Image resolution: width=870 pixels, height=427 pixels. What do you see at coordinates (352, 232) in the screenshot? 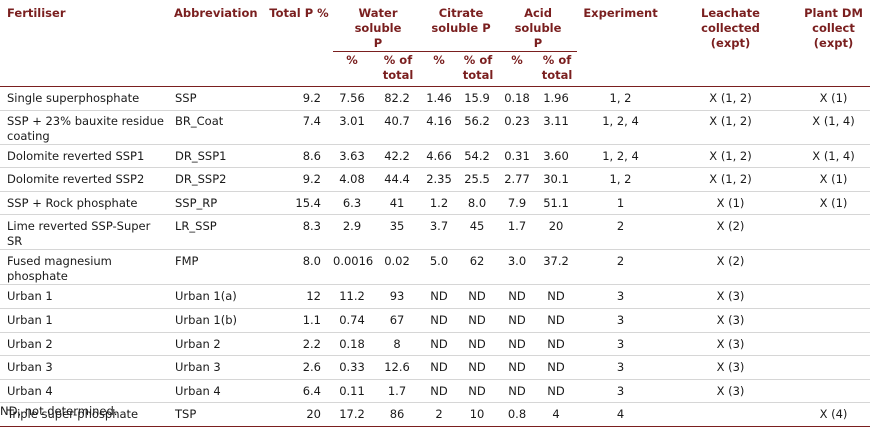
I see `cell-water-pct: 2.9` at bounding box center [352, 232].